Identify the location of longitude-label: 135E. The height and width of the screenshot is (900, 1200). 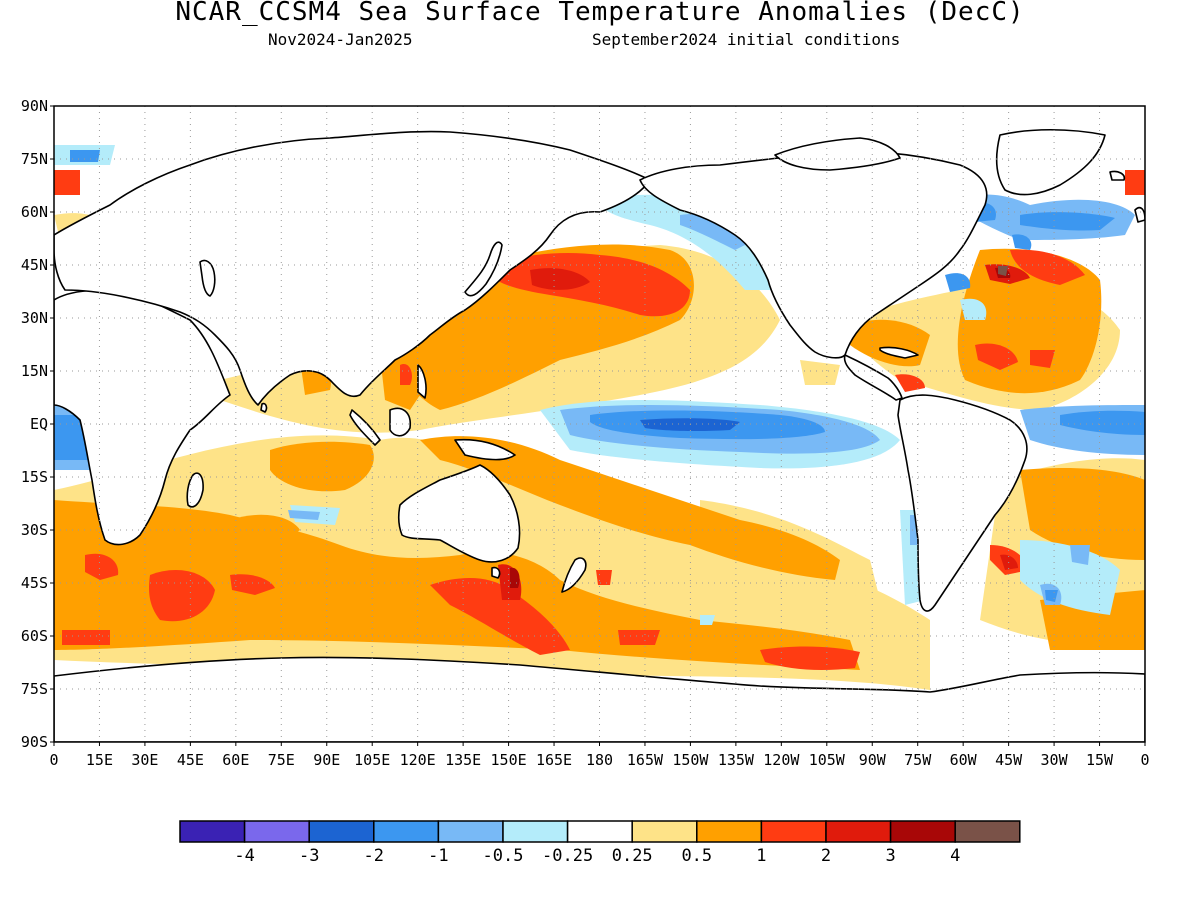
(463, 760).